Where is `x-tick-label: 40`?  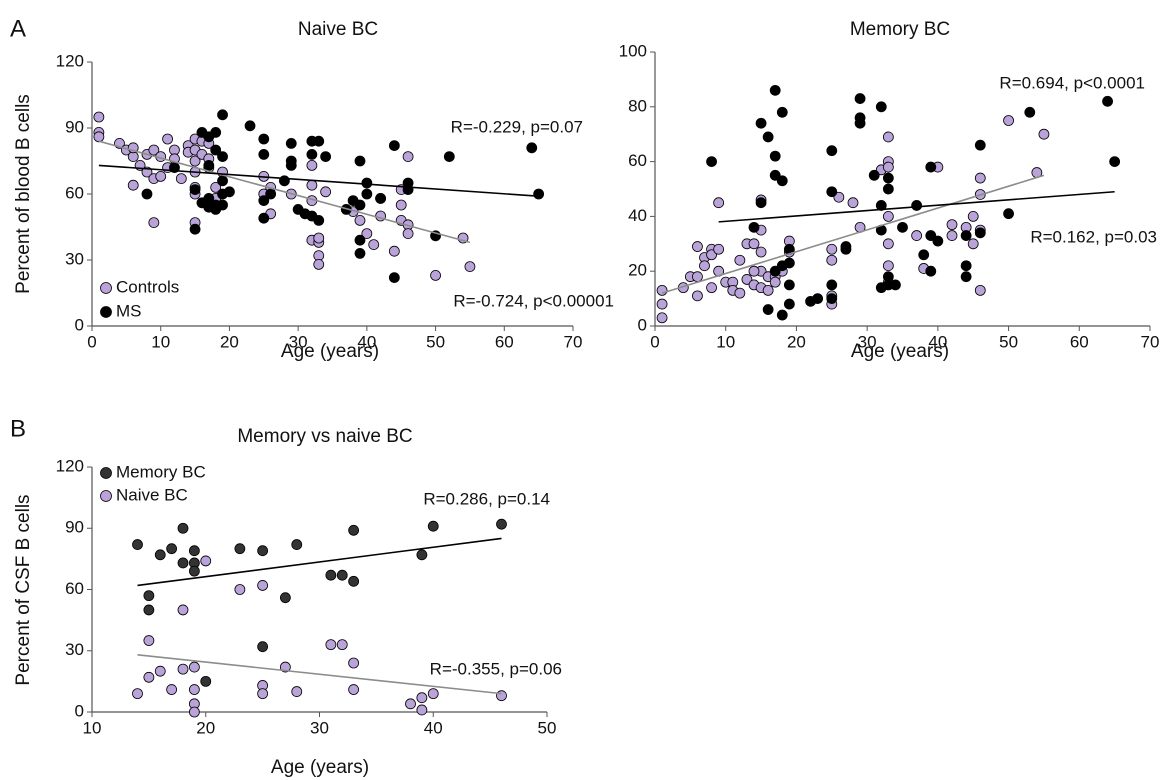
x-tick-label: 40 is located at coordinates (366, 341).